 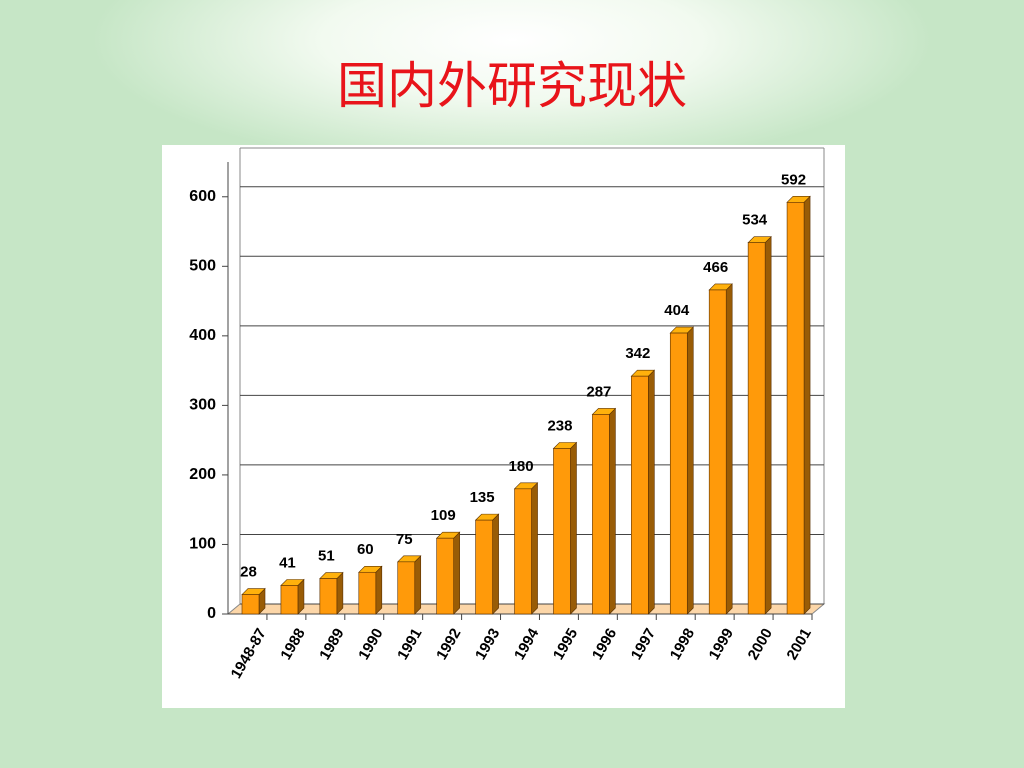 What do you see at coordinates (409, 643) in the screenshot?
I see `x-tick-label: 1991` at bounding box center [409, 643].